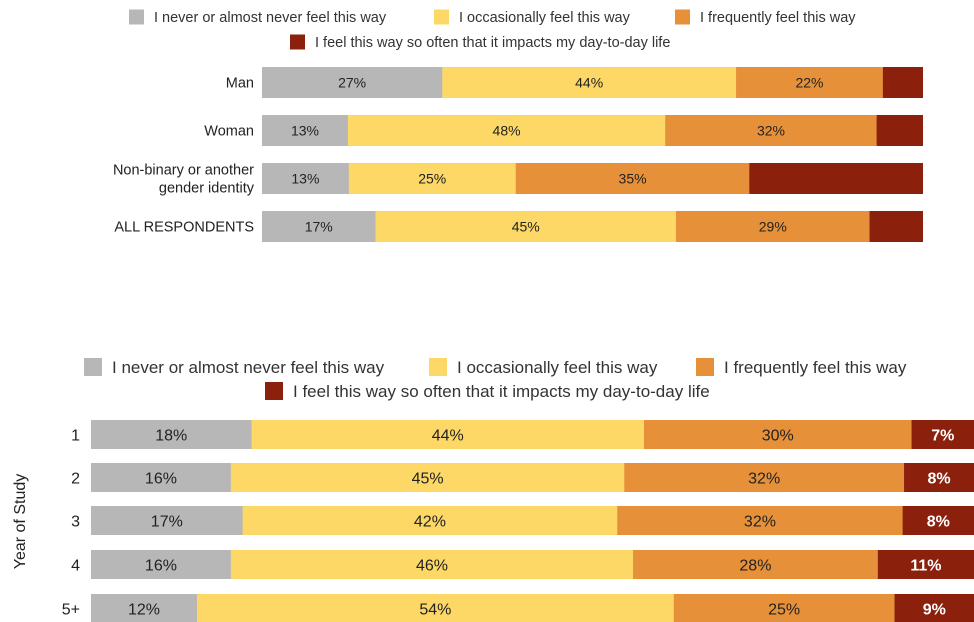 This screenshot has width=974, height=622. I want to click on data-label-occasionally: 54%, so click(435, 609).